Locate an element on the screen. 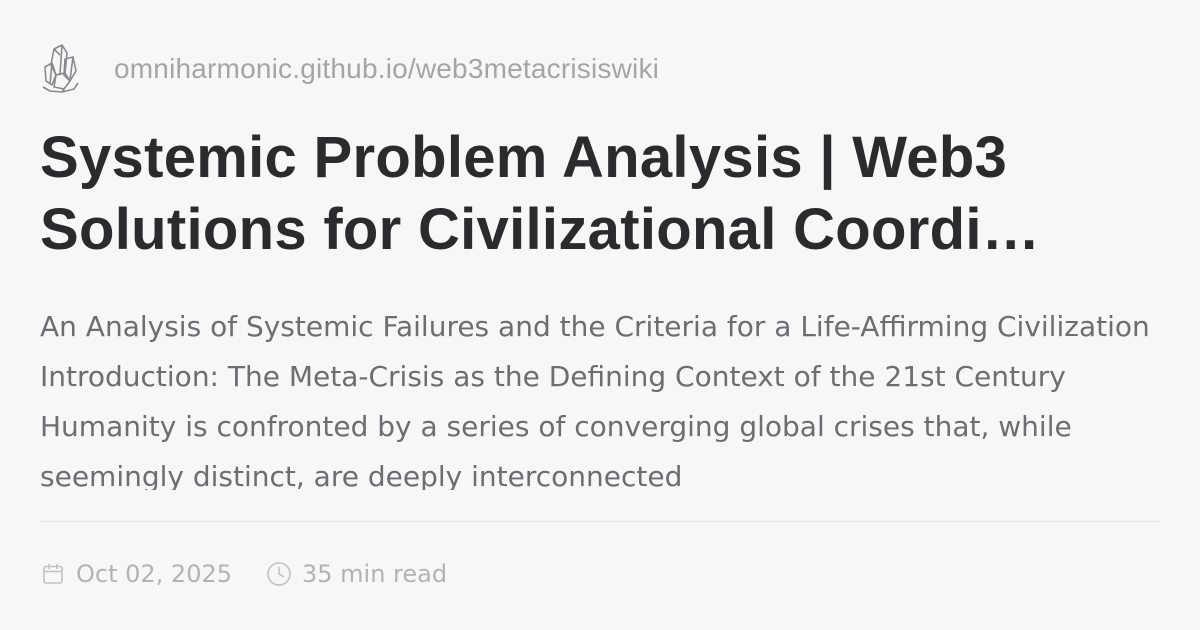  divider is located at coordinates (600, 521).